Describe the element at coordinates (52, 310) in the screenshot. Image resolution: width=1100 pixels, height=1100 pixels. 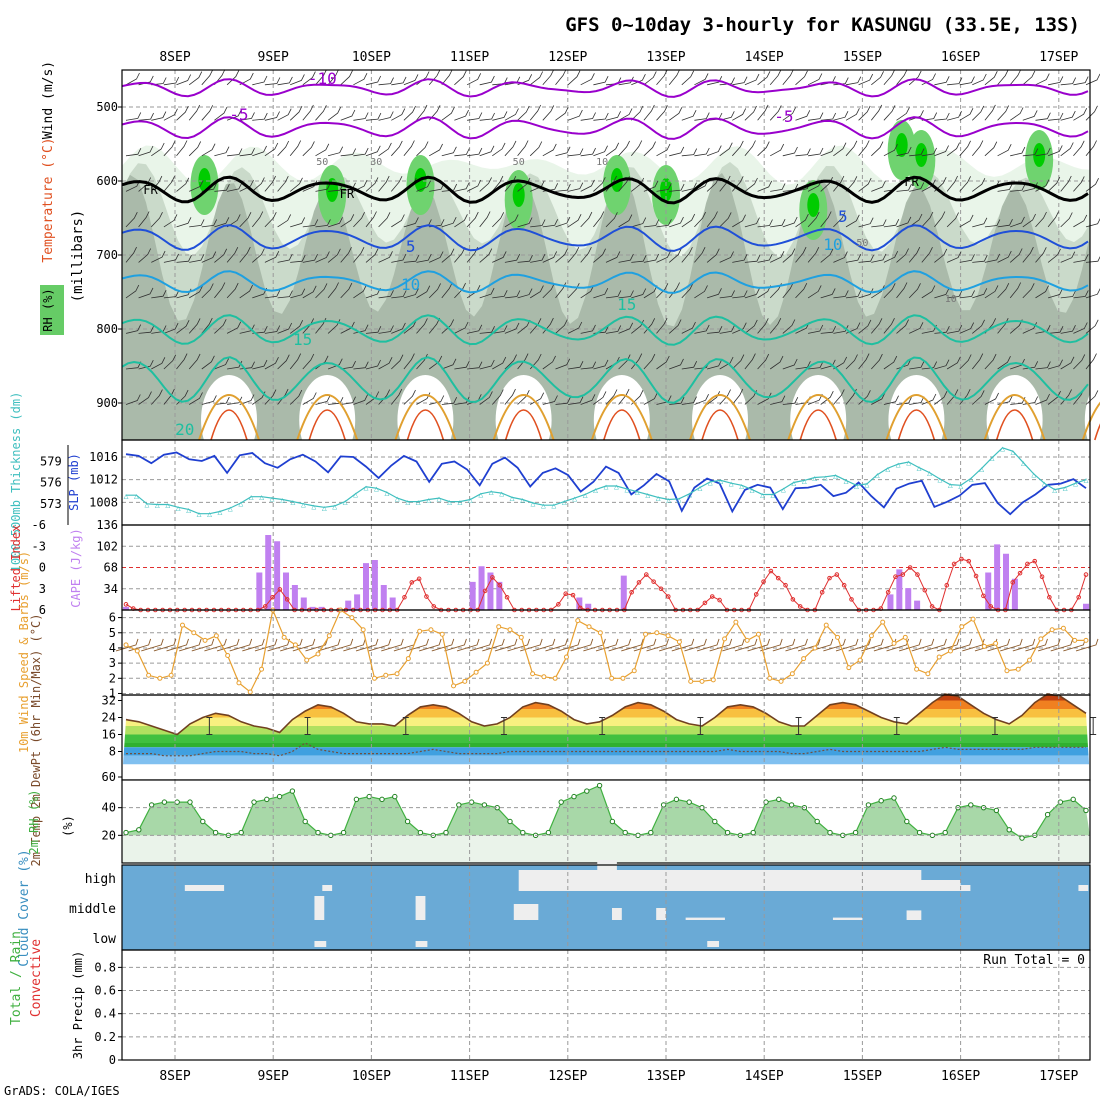
I see `rh-legend-swatch` at that location.